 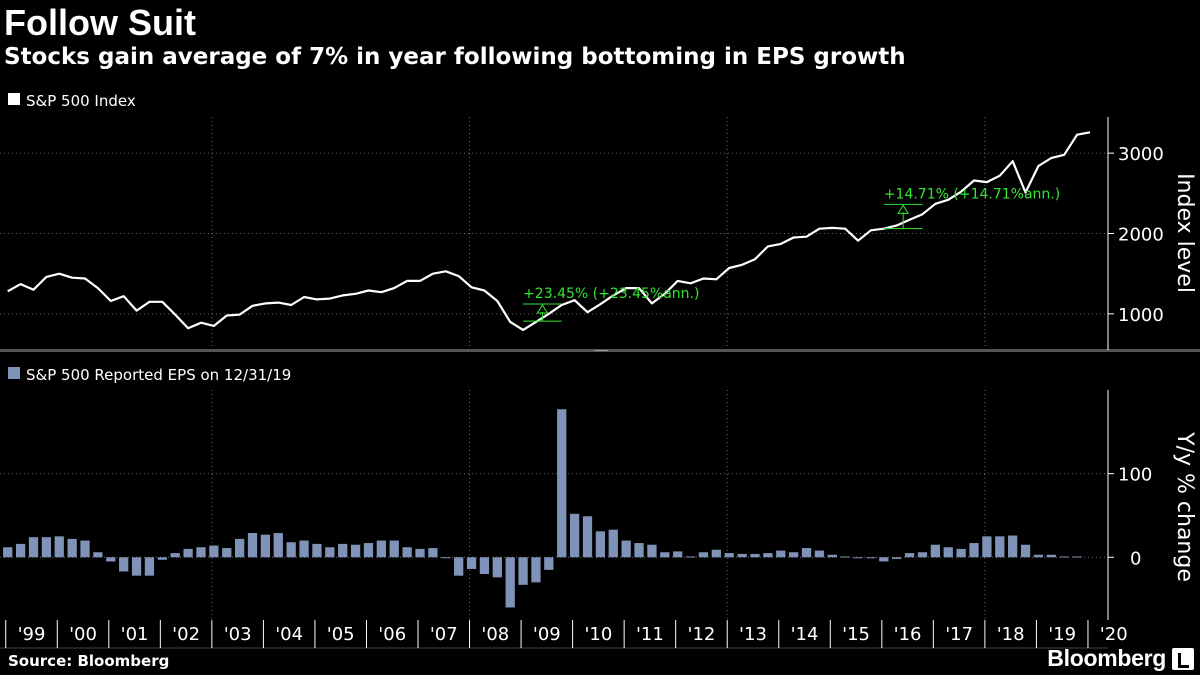 What do you see at coordinates (547, 634) in the screenshot?
I see `x-tick-label: '09` at bounding box center [547, 634].